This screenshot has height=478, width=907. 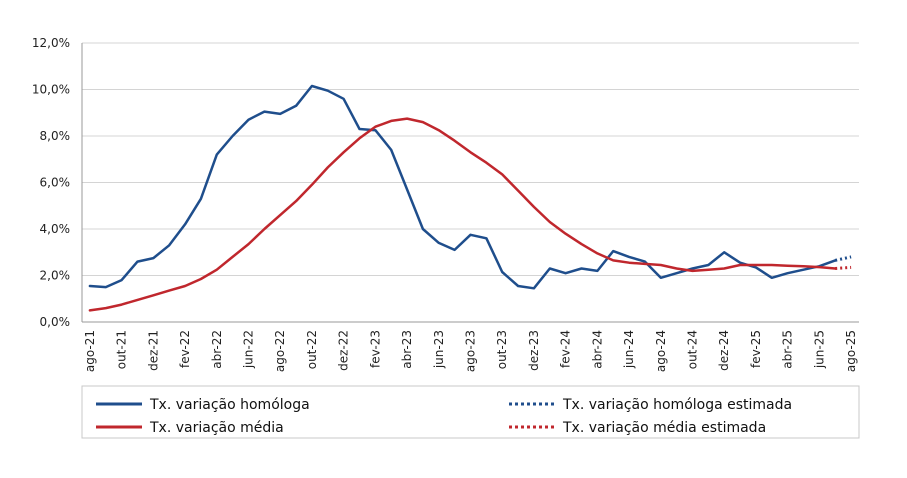 I want to click on y-tick-label: 2,0%, so click(x=55, y=276).